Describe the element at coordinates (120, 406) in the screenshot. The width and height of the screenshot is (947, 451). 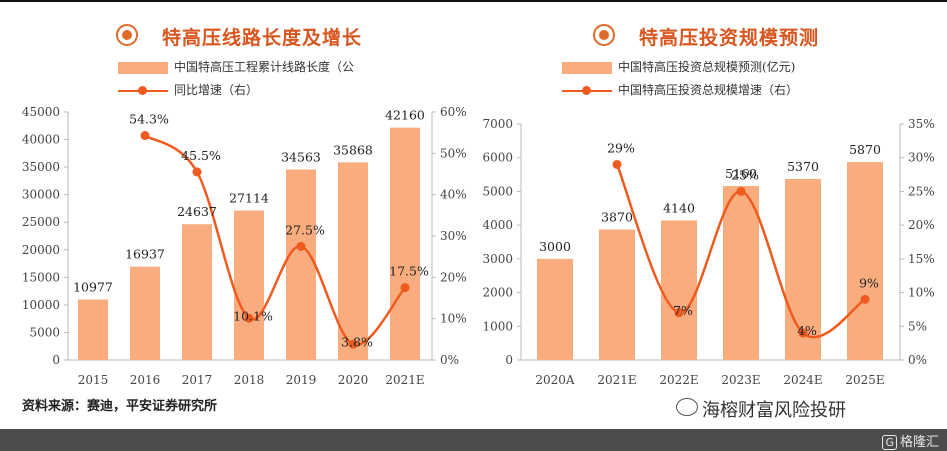
I see `source-note: 资料来源：赛迪，平安证券研究所` at that location.